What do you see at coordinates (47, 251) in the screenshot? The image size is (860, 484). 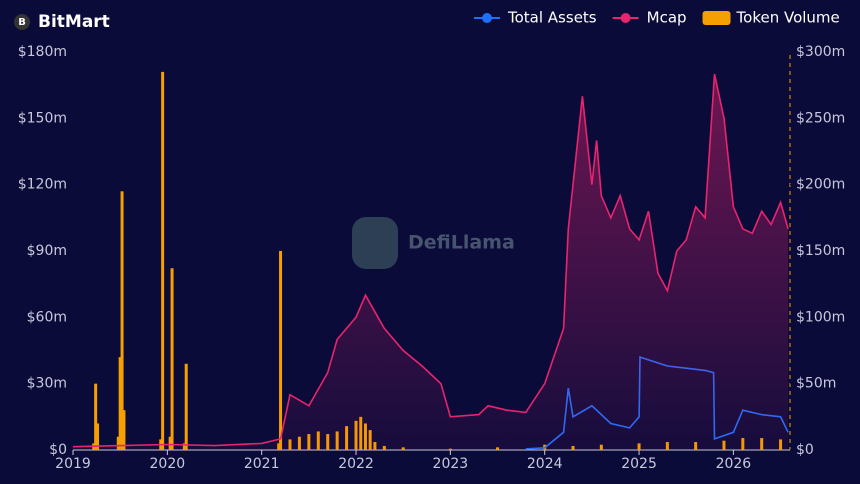 I see `y-tick-label: $90m` at bounding box center [47, 251].